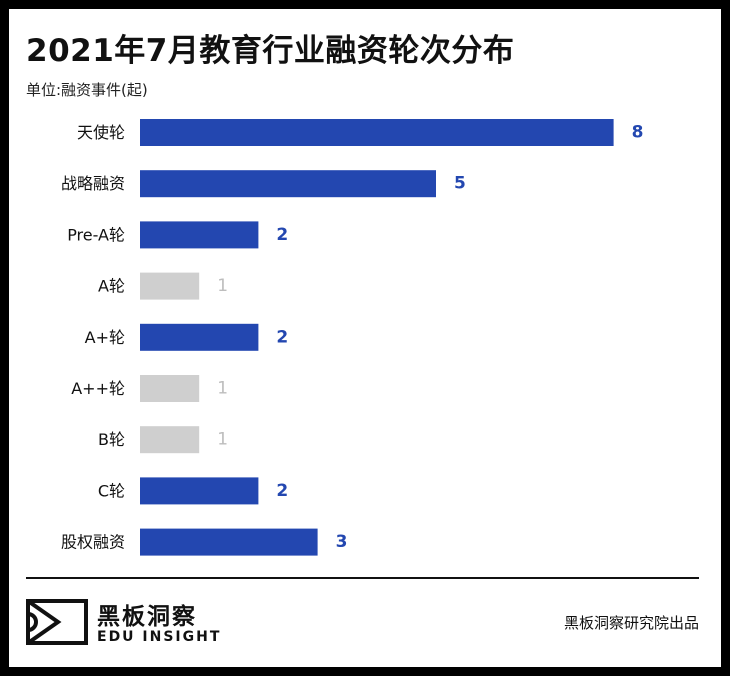 The height and width of the screenshot is (676, 730). Describe the element at coordinates (631, 623) in the screenshot. I see `source-credit: 黑板洞察研究院出品` at that location.